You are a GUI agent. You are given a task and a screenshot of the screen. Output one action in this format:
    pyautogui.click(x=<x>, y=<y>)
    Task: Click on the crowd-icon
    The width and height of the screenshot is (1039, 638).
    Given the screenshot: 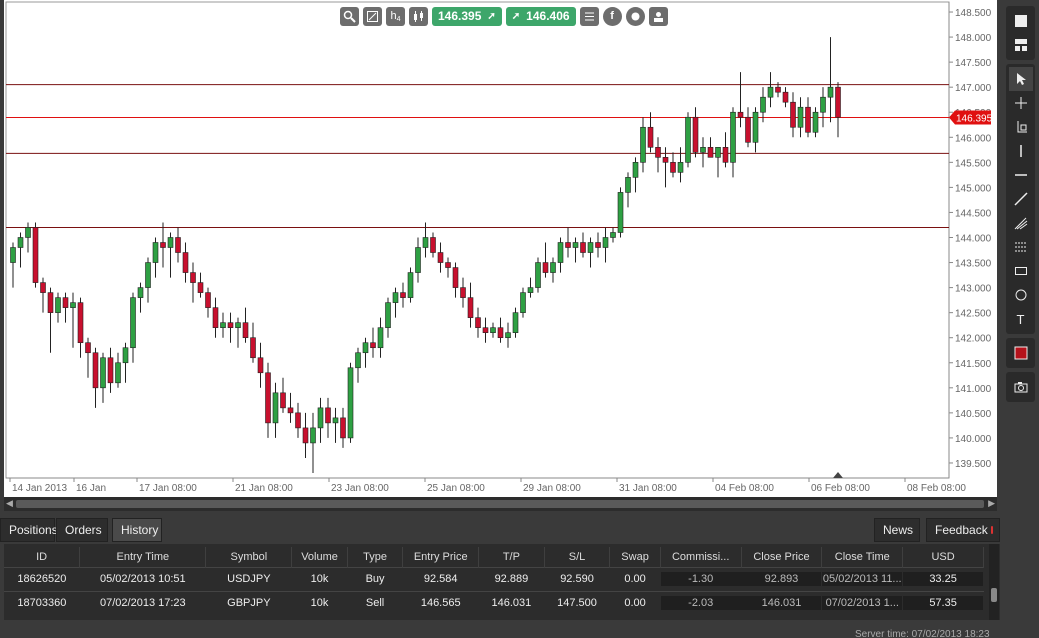 What is the action you would take?
    pyautogui.click(x=635, y=16)
    